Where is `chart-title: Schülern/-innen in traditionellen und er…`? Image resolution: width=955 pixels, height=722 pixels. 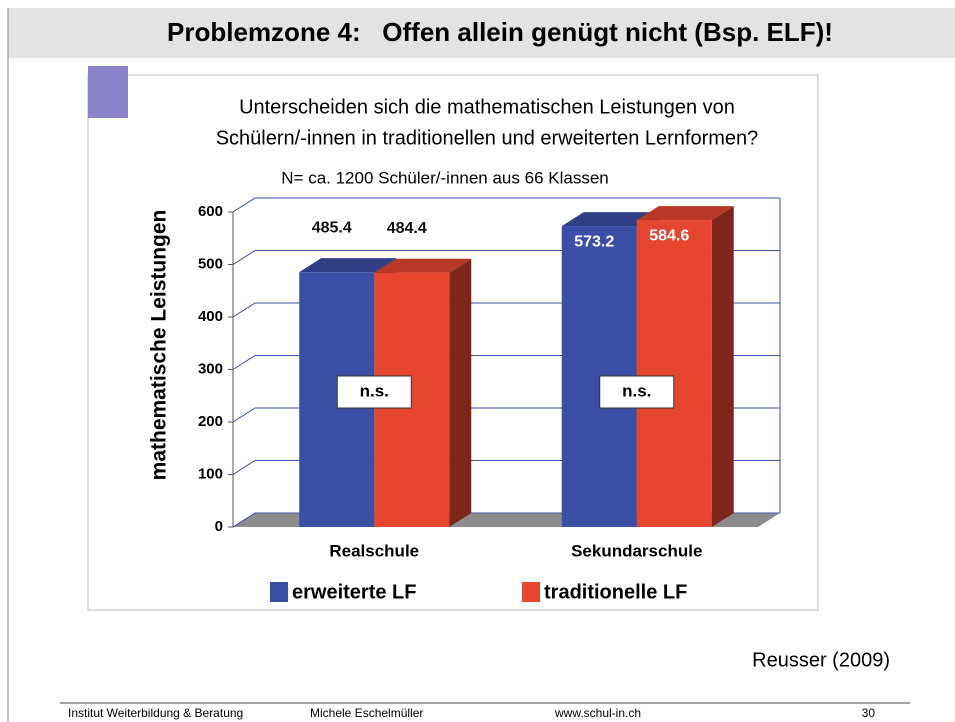 chart-title: Schülern/-innen in traditionellen und er… is located at coordinates (487, 138).